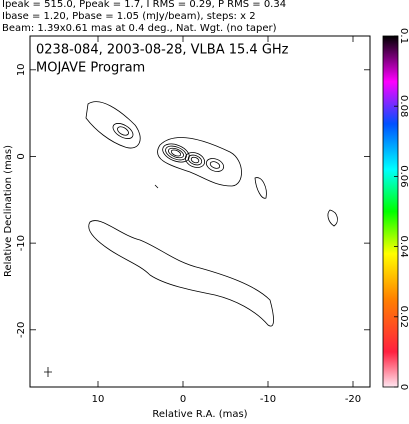 This screenshot has height=424, width=409. What do you see at coordinates (403, 317) in the screenshot?
I see `colorbar-tick-label: 0.02` at bounding box center [403, 317].